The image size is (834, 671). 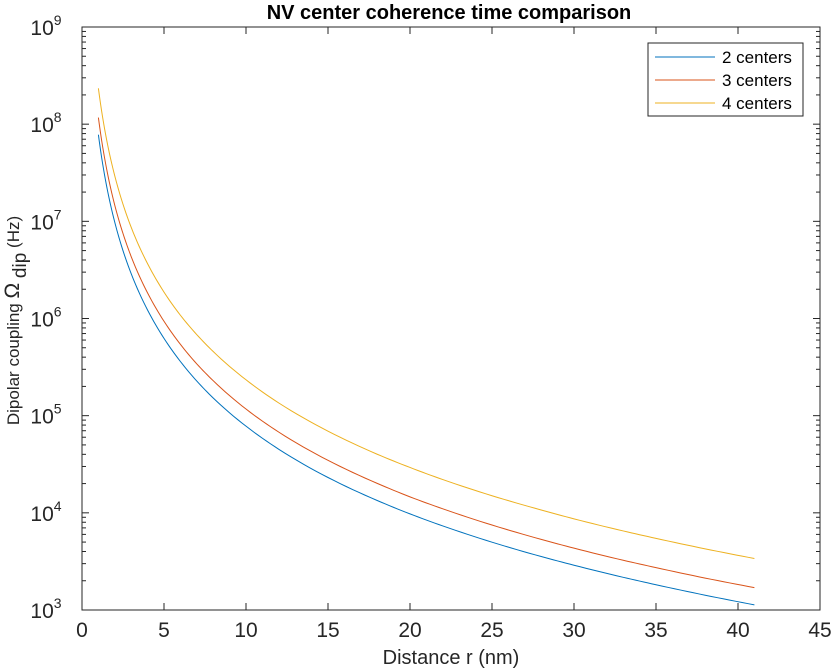 I want to click on x-tick-label: 20, so click(x=409, y=630).